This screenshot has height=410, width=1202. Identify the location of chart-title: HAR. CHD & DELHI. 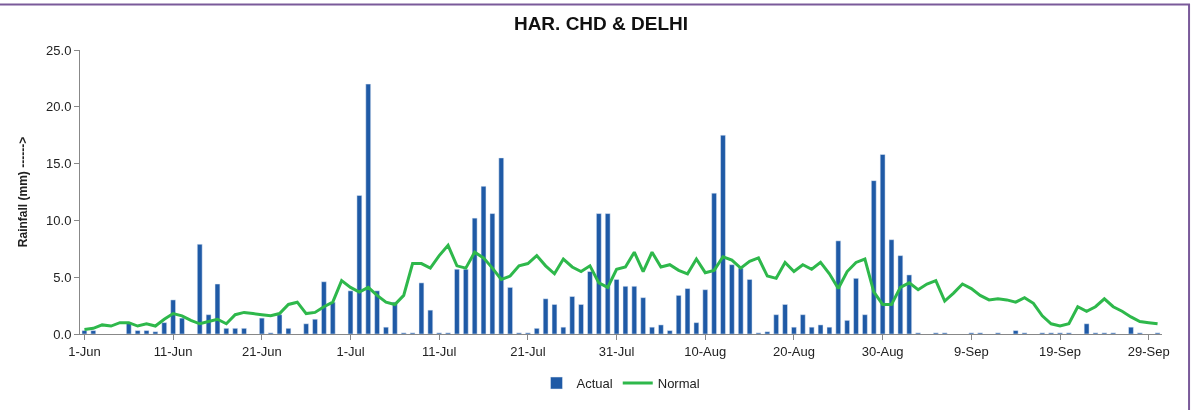
(601, 23).